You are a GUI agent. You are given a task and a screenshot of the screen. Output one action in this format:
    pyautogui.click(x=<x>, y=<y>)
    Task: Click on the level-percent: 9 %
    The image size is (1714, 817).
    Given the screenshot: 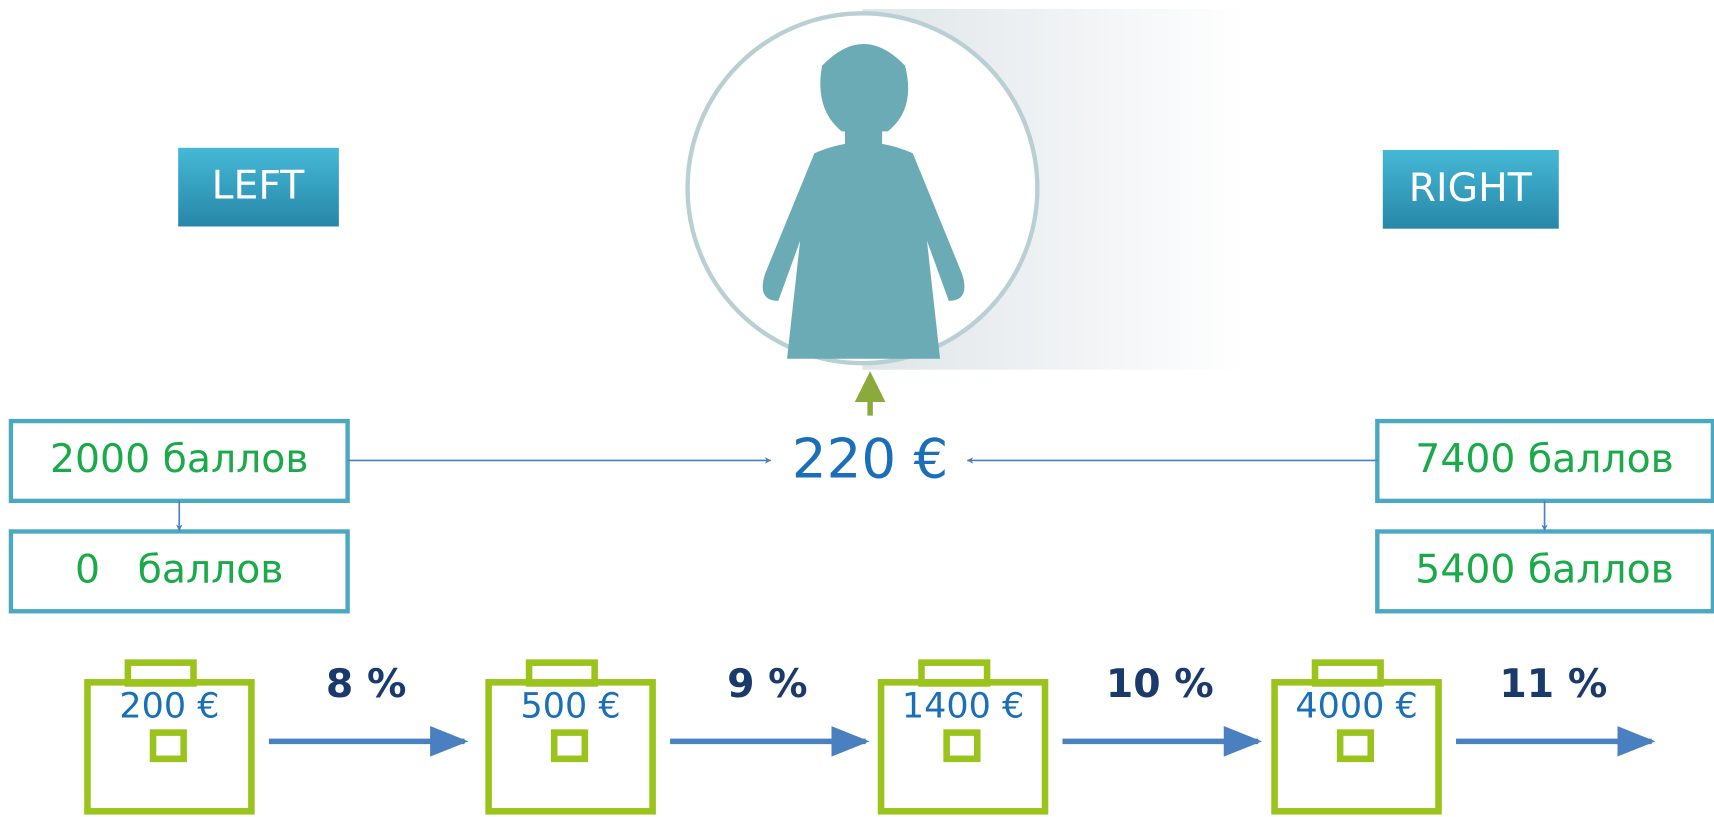 What is the action you would take?
    pyautogui.click(x=767, y=684)
    